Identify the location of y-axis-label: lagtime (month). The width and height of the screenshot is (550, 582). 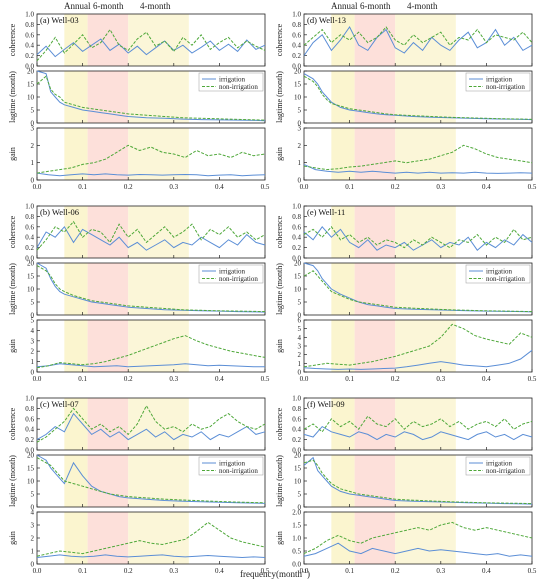
(279, 289).